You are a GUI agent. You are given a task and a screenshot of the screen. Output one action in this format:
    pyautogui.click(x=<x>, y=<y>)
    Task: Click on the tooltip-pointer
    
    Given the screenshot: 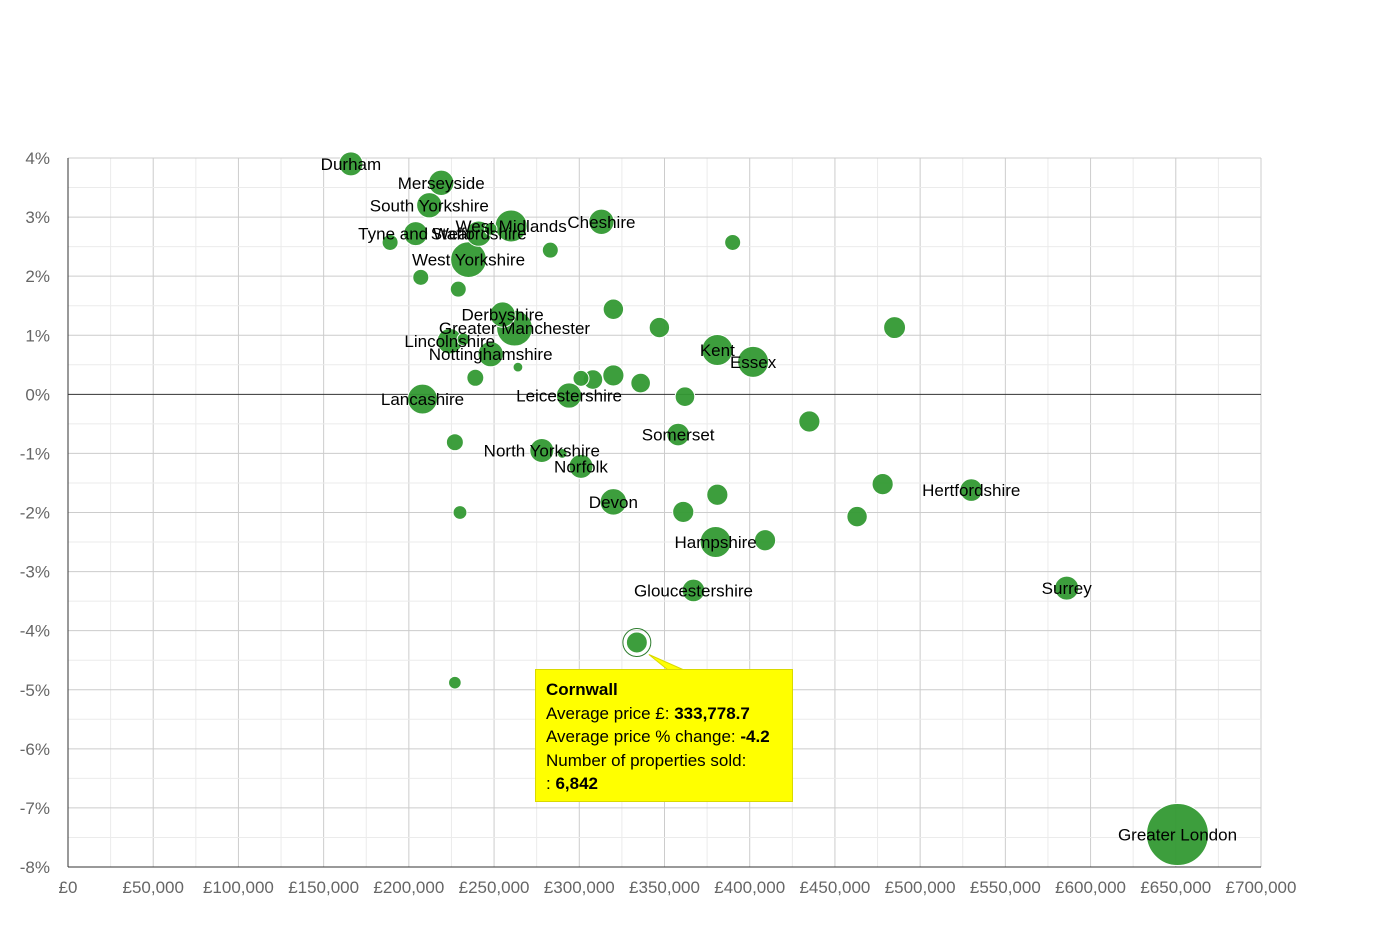 What is the action you would take?
    pyautogui.click(x=666, y=662)
    